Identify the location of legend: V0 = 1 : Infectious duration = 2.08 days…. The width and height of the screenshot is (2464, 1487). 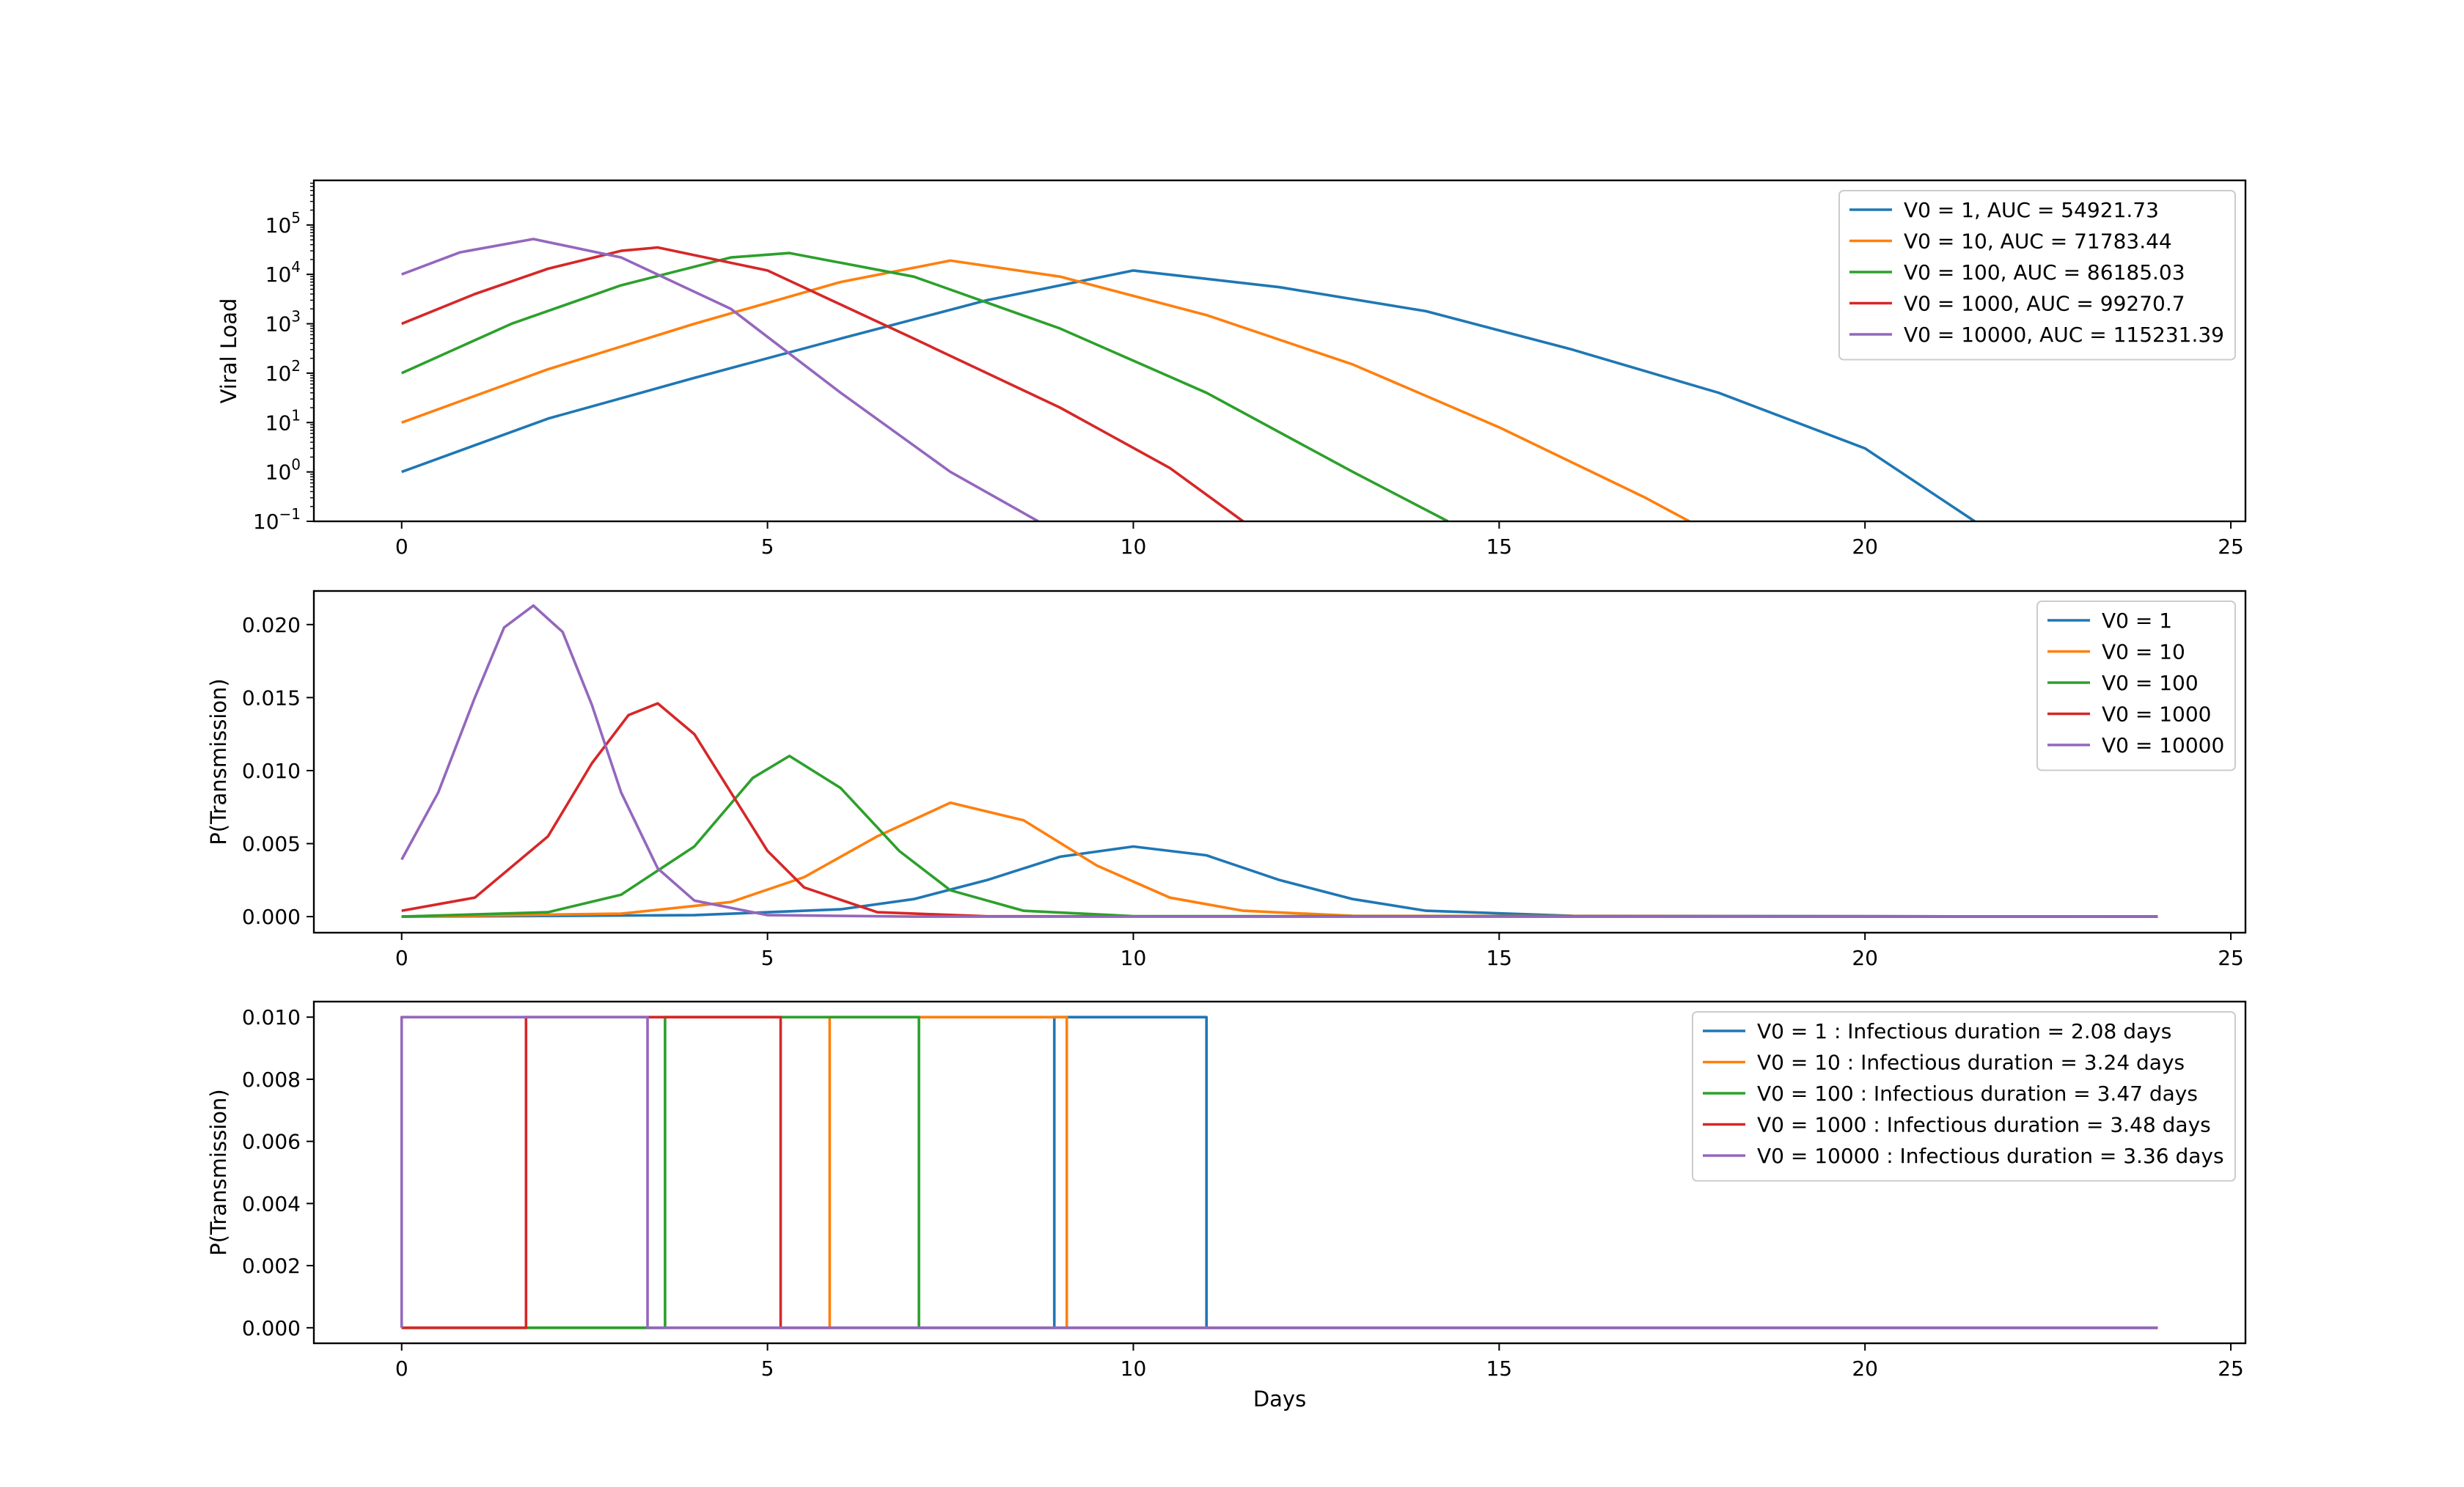
(1964, 1096).